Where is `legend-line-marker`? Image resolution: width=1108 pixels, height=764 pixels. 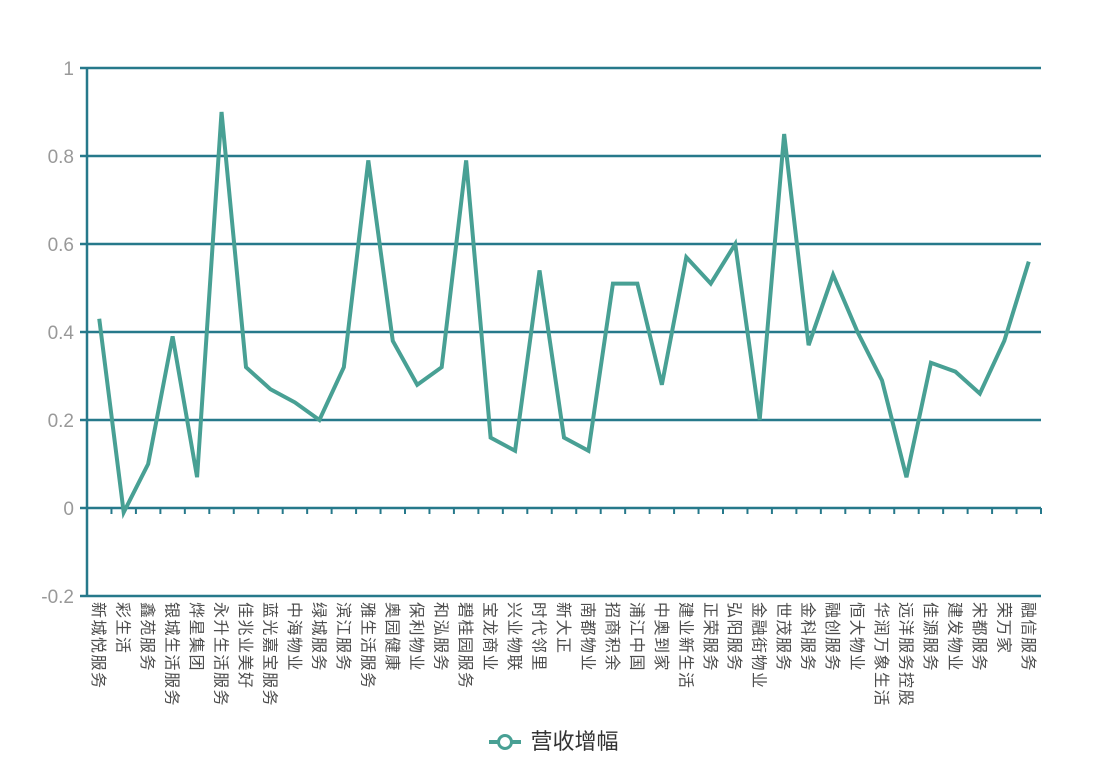 legend-line-marker is located at coordinates (505, 742).